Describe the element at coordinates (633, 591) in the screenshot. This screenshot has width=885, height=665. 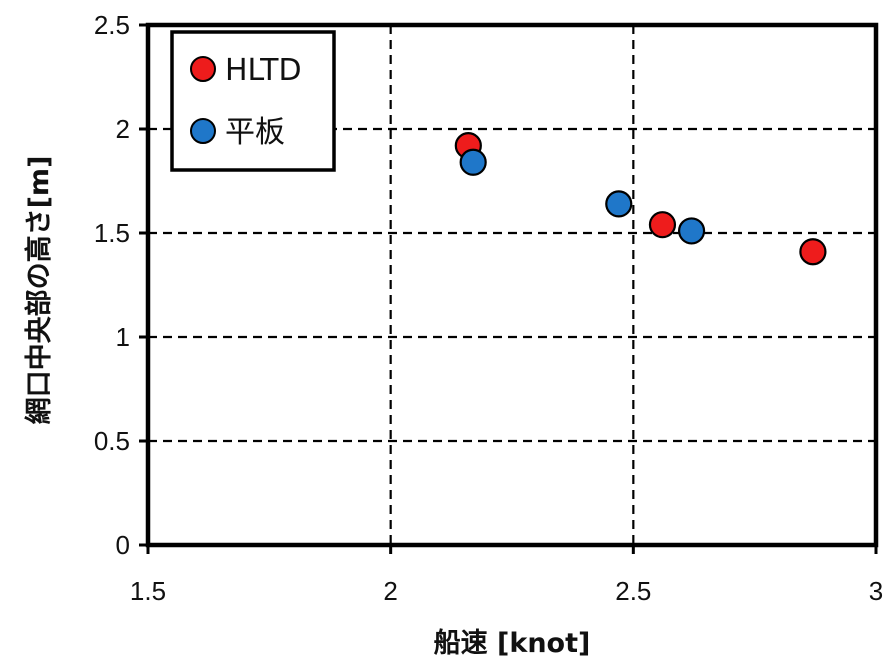
I see `x-tick-label-2: 2.5` at that location.